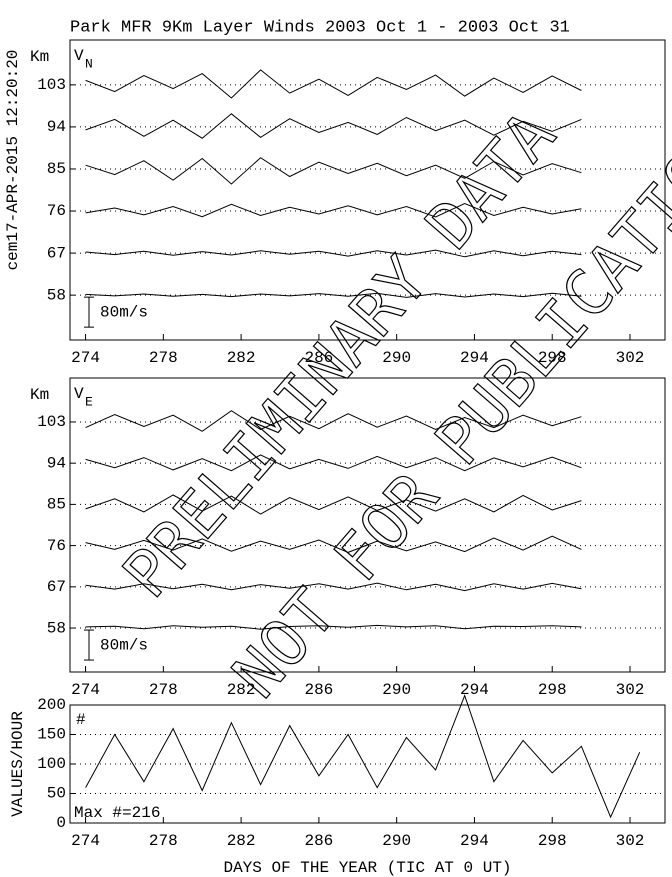  I want to click on timestamp: cem17-APR-2015 12:20:20, so click(13, 160).